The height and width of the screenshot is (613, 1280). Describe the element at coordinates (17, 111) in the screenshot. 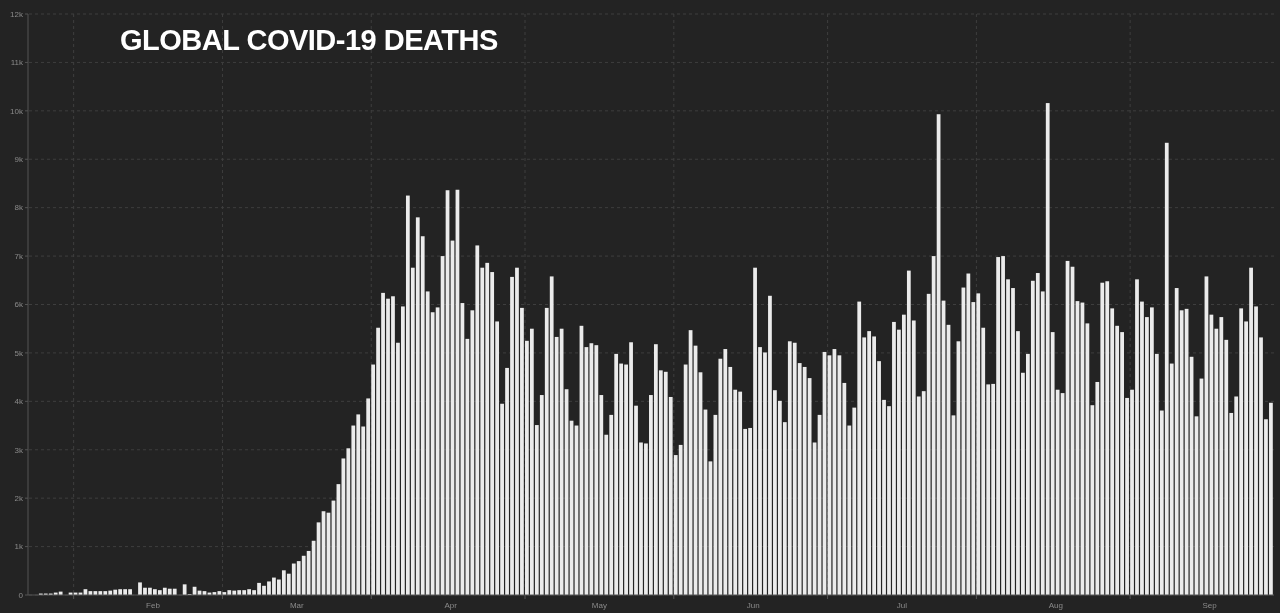

I see `y-tick-label: 10k` at that location.